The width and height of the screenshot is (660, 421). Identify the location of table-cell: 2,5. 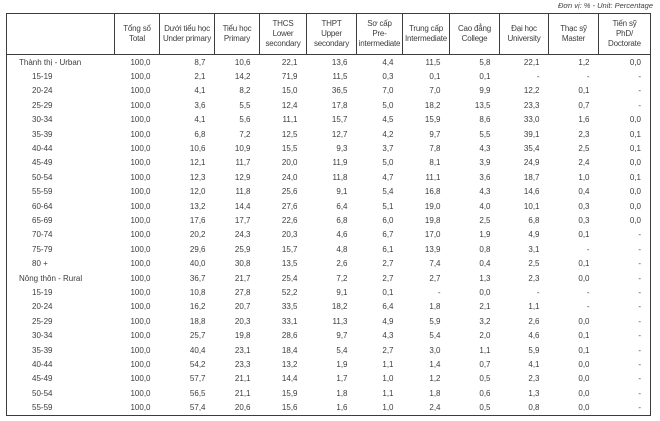
(584, 149).